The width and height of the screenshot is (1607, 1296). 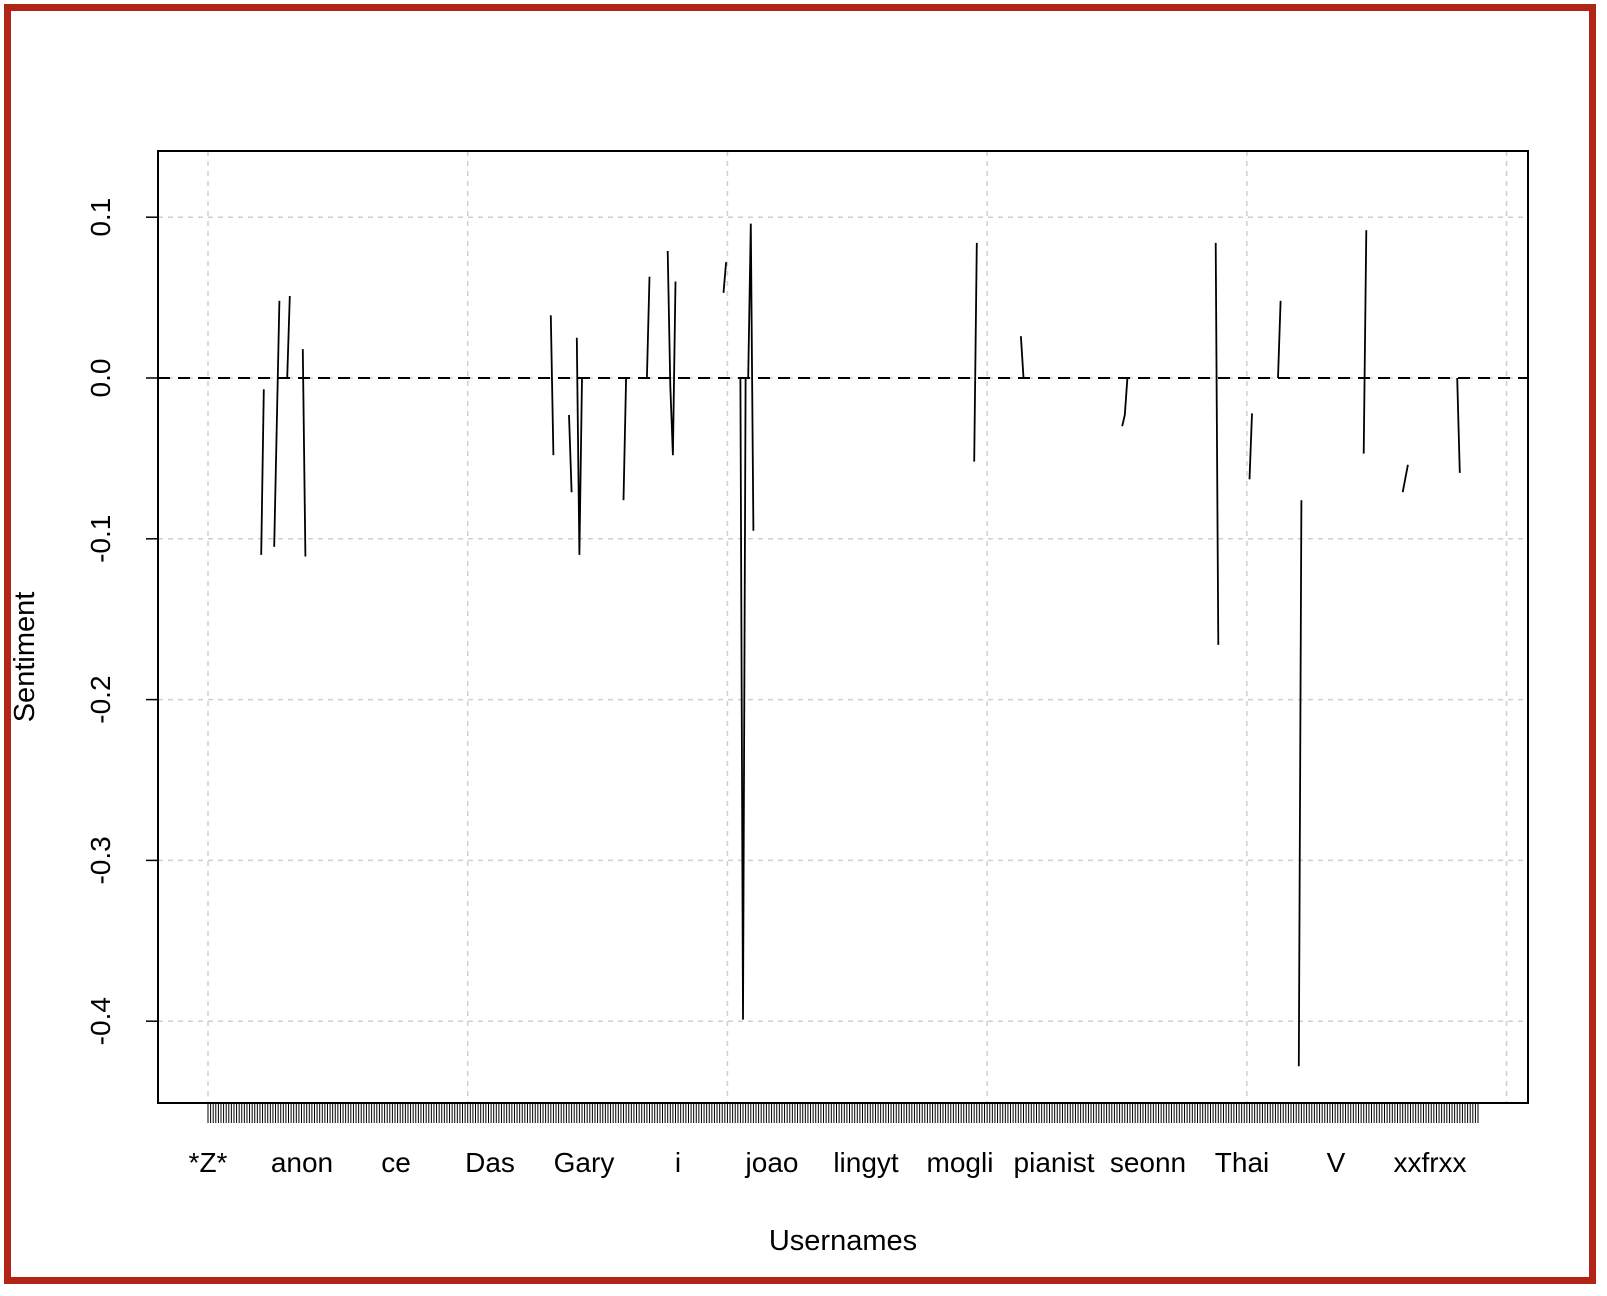 What do you see at coordinates (490, 1162) in the screenshot?
I see `x-tick-label: Das` at bounding box center [490, 1162].